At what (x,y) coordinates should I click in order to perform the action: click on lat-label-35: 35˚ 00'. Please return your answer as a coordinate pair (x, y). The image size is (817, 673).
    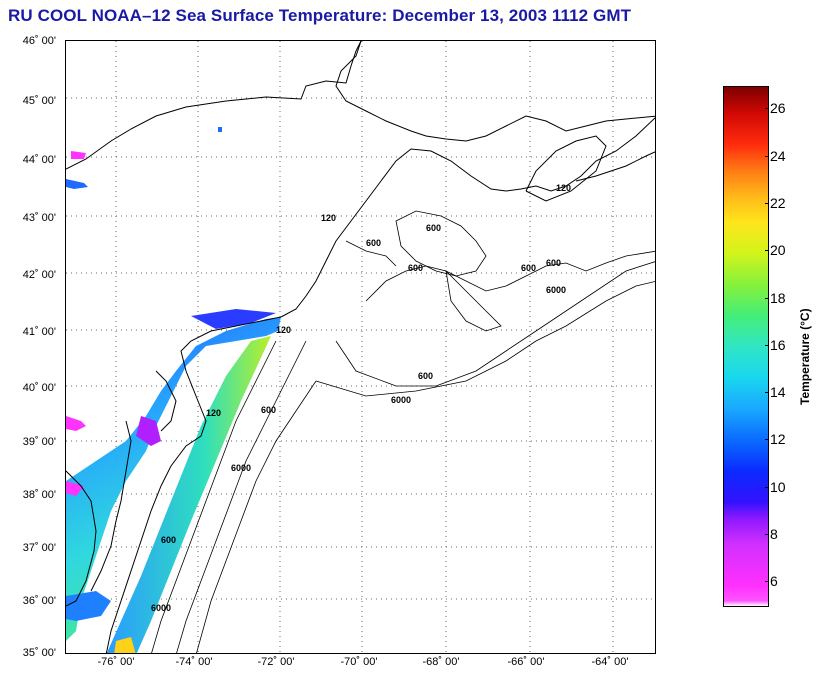
    Looking at the image, I should click on (39, 653).